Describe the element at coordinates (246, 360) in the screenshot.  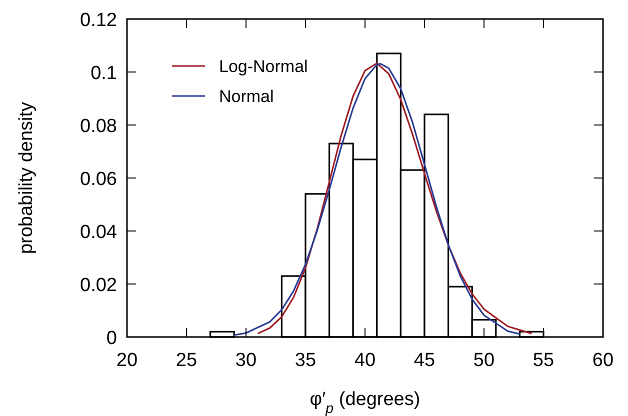
I see `x-tick-label: 30` at that location.